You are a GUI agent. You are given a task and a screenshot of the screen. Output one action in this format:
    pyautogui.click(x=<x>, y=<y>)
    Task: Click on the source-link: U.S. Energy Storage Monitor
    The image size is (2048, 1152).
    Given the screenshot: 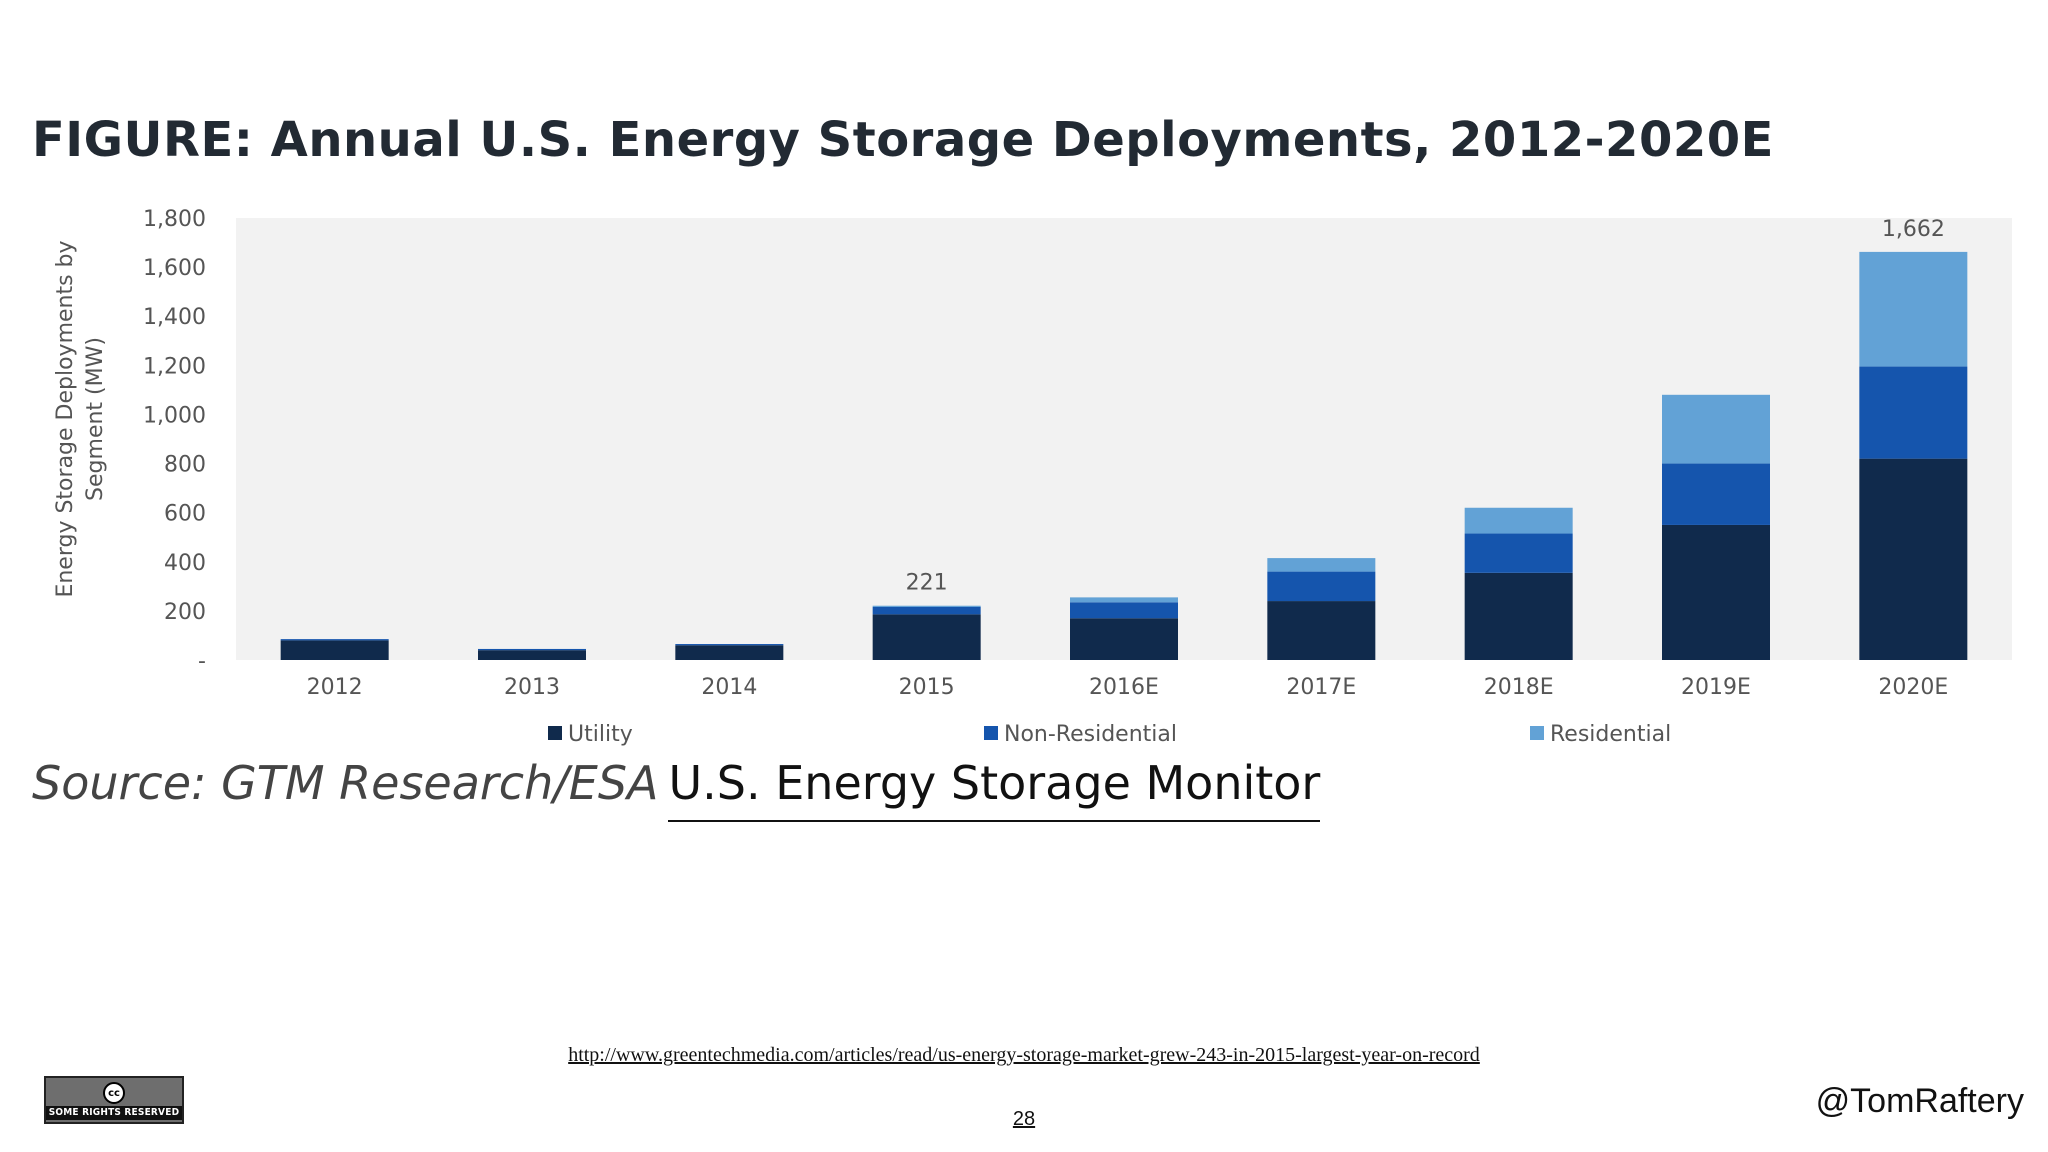 What is the action you would take?
    pyautogui.click(x=994, y=789)
    